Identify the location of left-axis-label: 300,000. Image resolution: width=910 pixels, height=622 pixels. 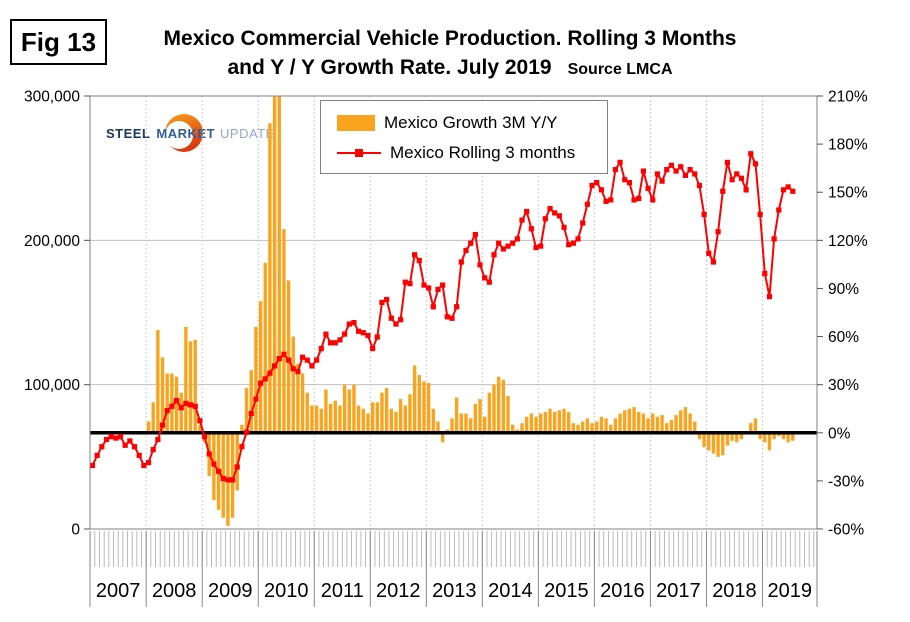
(52, 97).